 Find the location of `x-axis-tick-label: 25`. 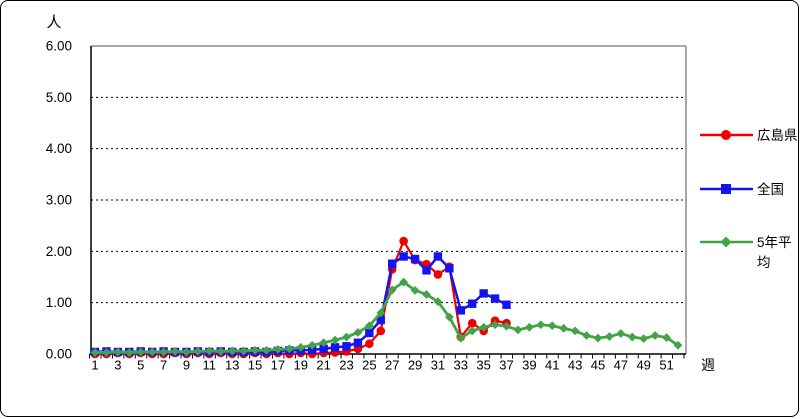

x-axis-tick-label: 25 is located at coordinates (369, 365).